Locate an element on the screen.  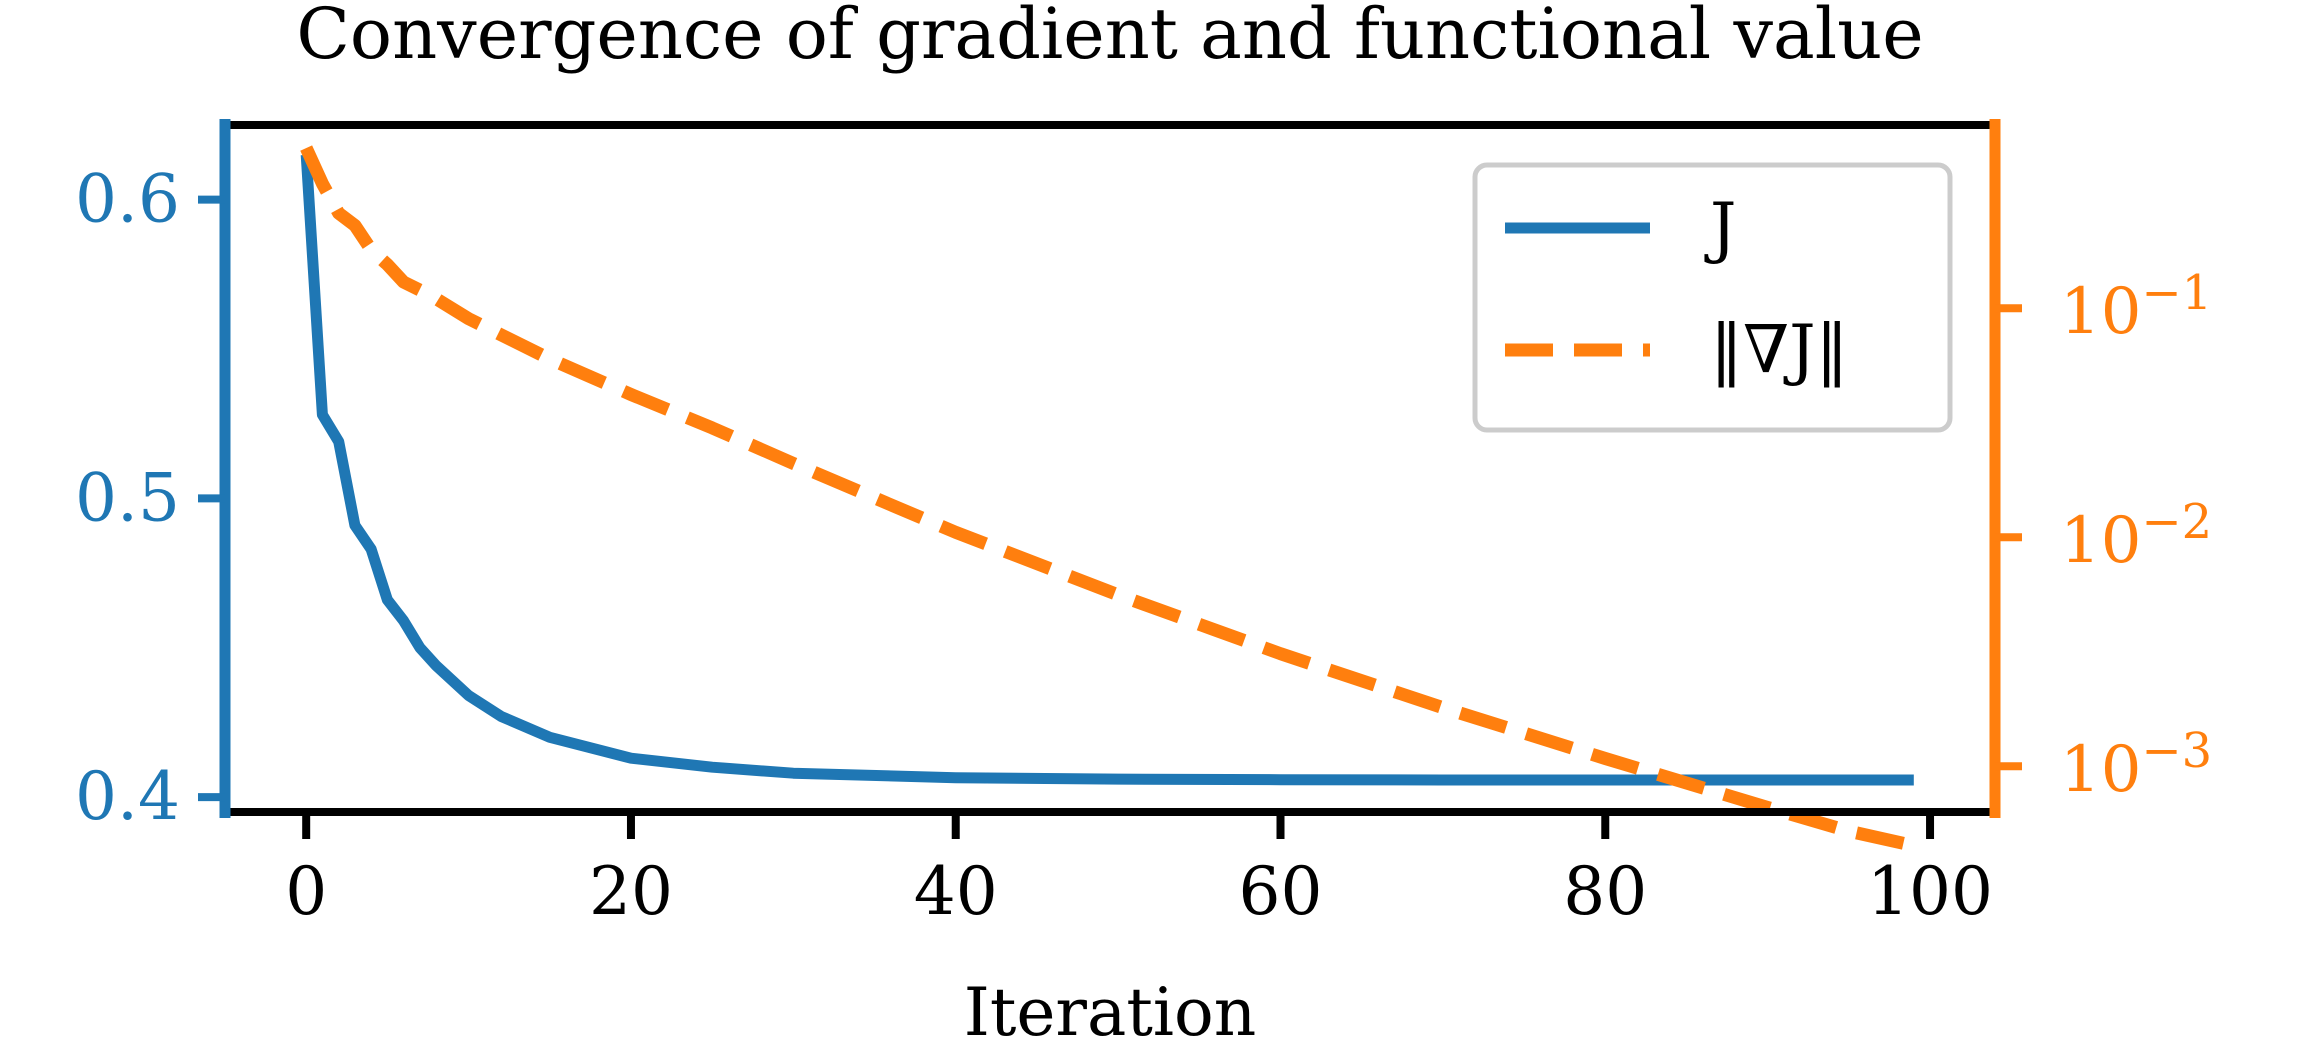
y-left-tick-label: 0.5 is located at coordinates (127, 497).